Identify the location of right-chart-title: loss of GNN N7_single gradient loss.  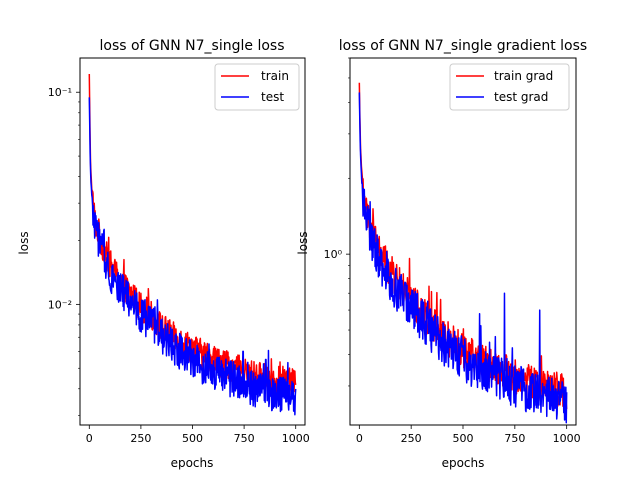
(463, 46).